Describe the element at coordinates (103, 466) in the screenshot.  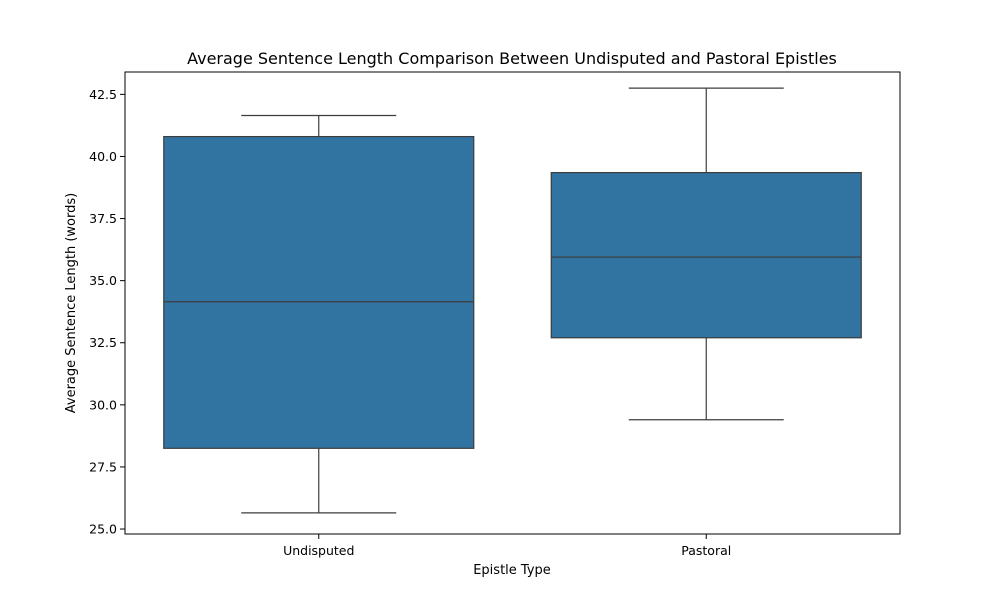
I see `y-tick-label: 27.5` at that location.